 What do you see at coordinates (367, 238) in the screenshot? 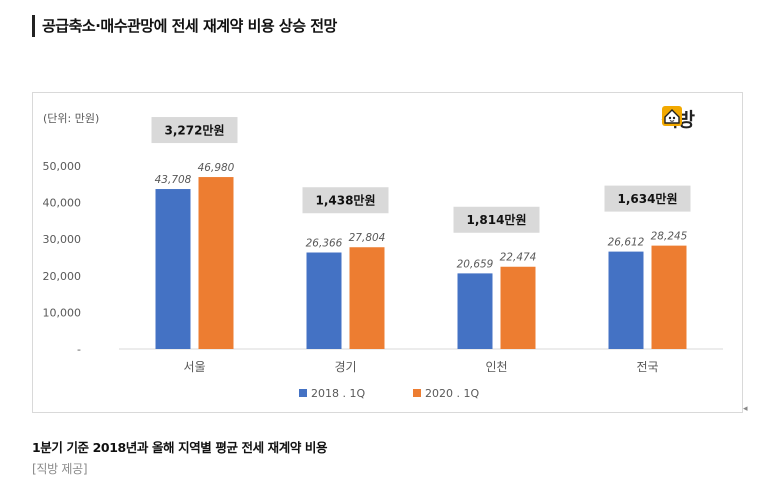
I see `bar-value-label: 27,804` at bounding box center [367, 238].